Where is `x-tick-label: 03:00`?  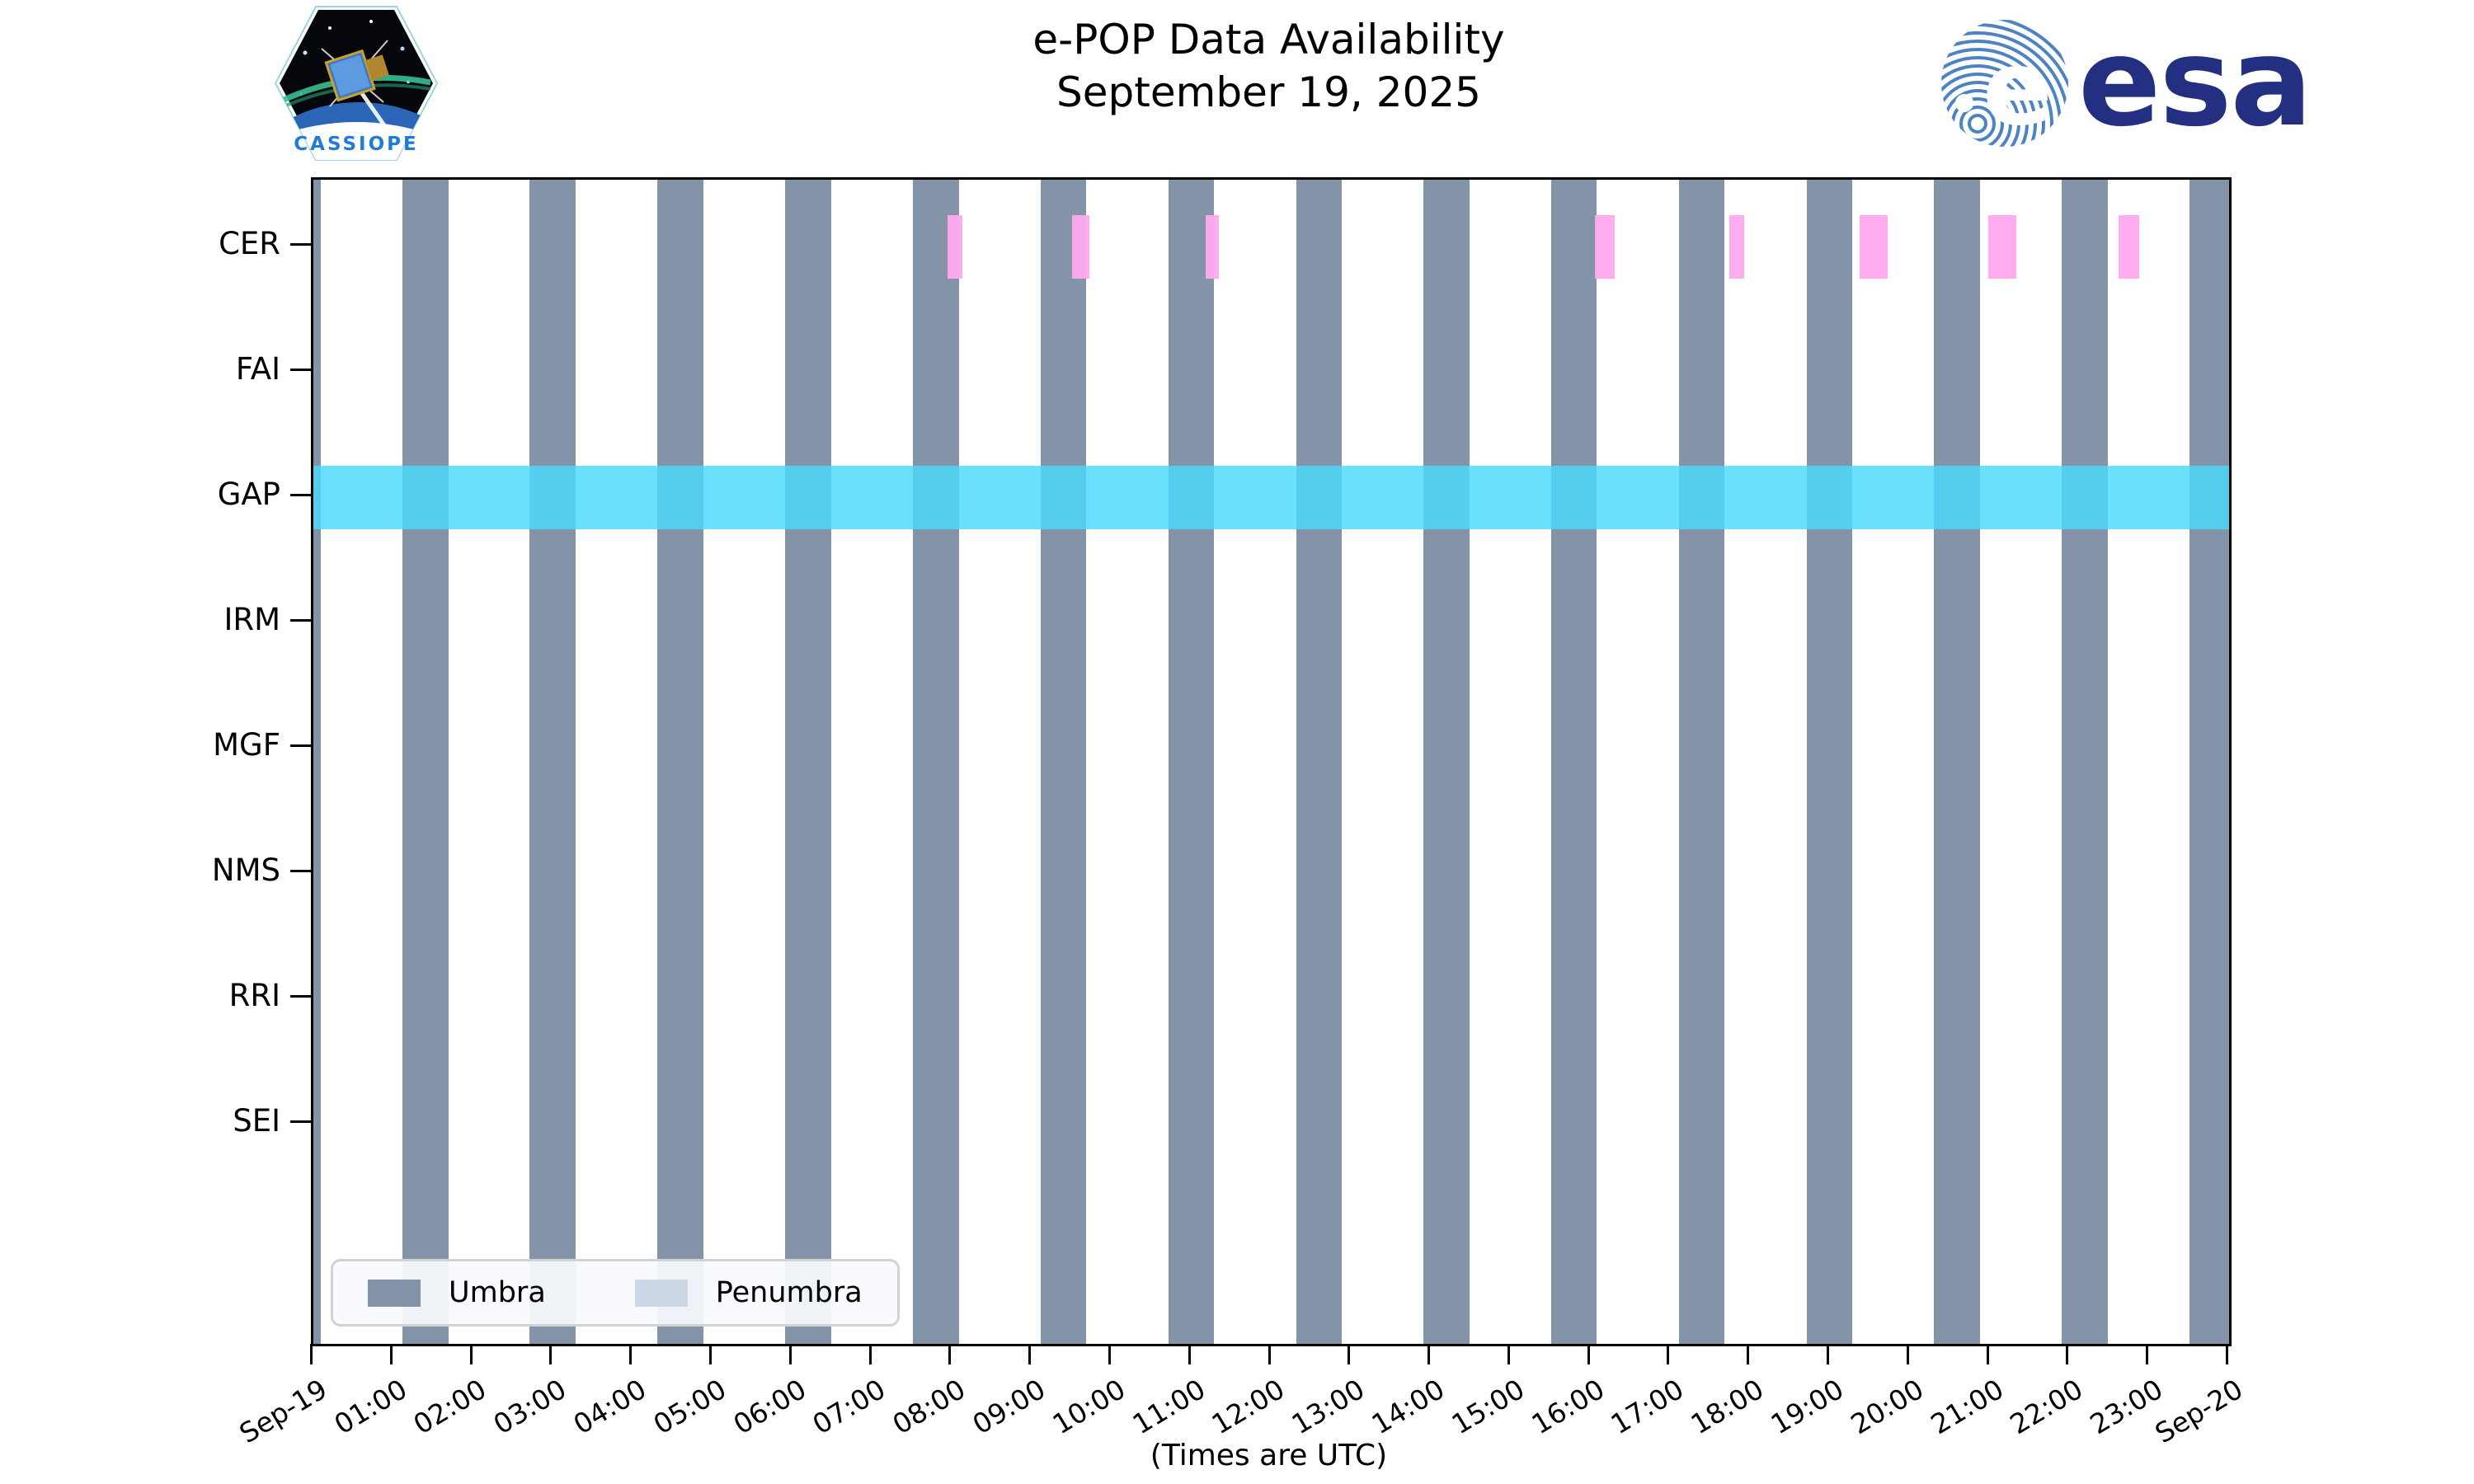 x-tick-label: 03:00 is located at coordinates (529, 1407).